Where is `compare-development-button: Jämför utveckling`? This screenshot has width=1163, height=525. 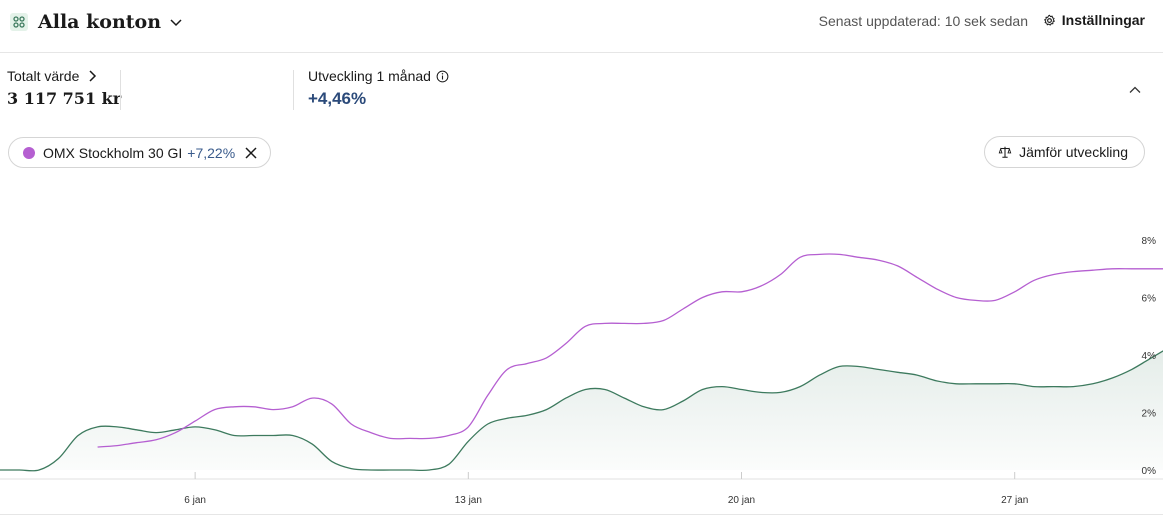 compare-development-button: Jämför utveckling is located at coordinates (1064, 152).